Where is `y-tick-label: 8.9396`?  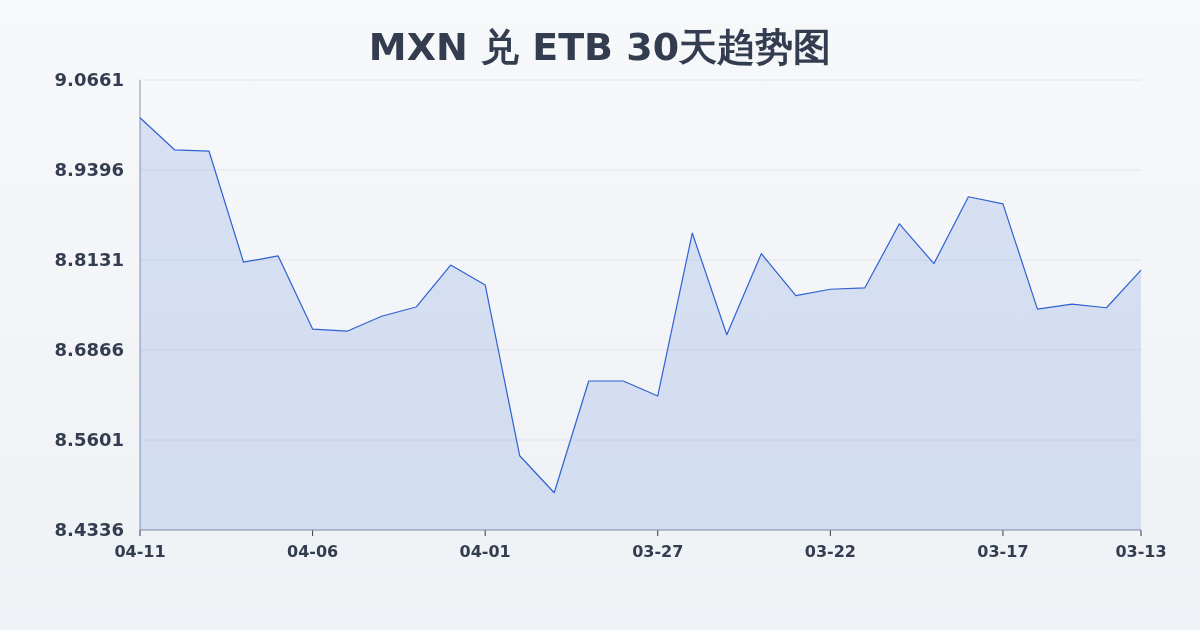
y-tick-label: 8.9396 is located at coordinates (89, 169).